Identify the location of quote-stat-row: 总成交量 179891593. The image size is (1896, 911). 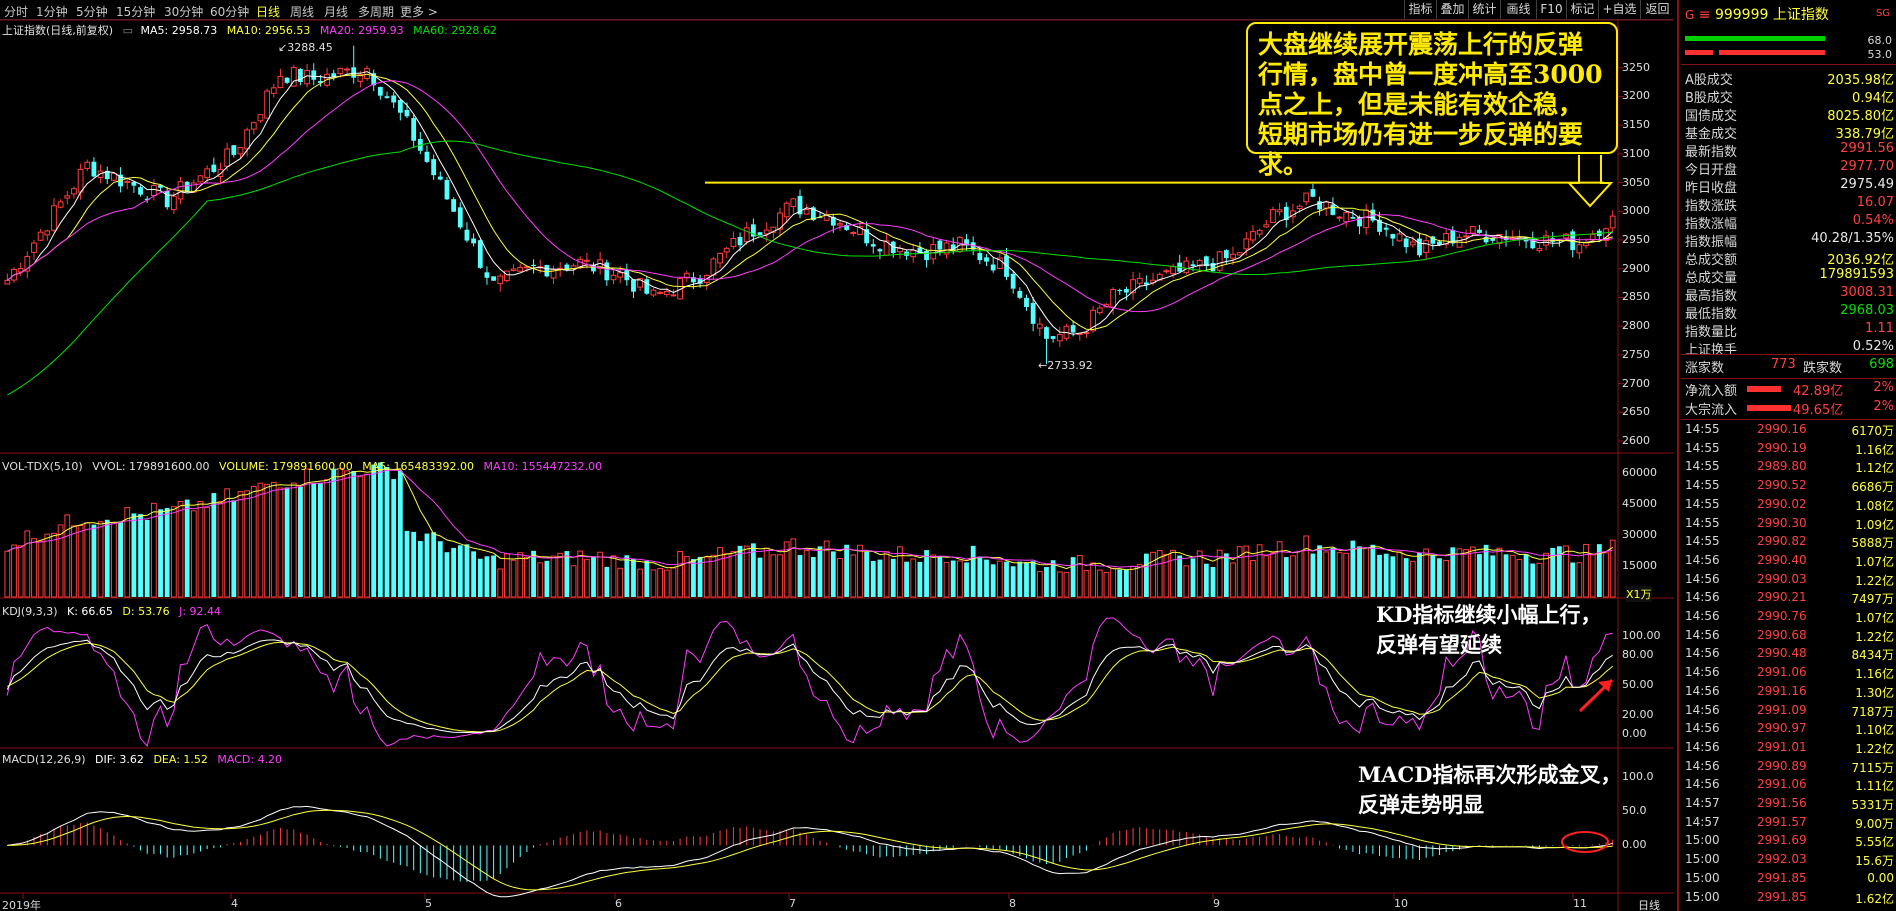
(1788, 276).